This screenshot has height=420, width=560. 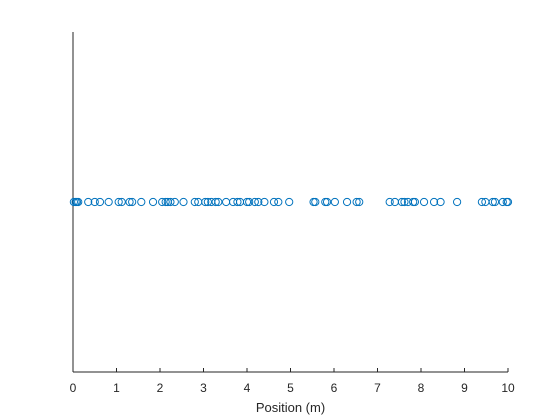 What do you see at coordinates (247, 388) in the screenshot?
I see `x-tick-label: 4` at bounding box center [247, 388].